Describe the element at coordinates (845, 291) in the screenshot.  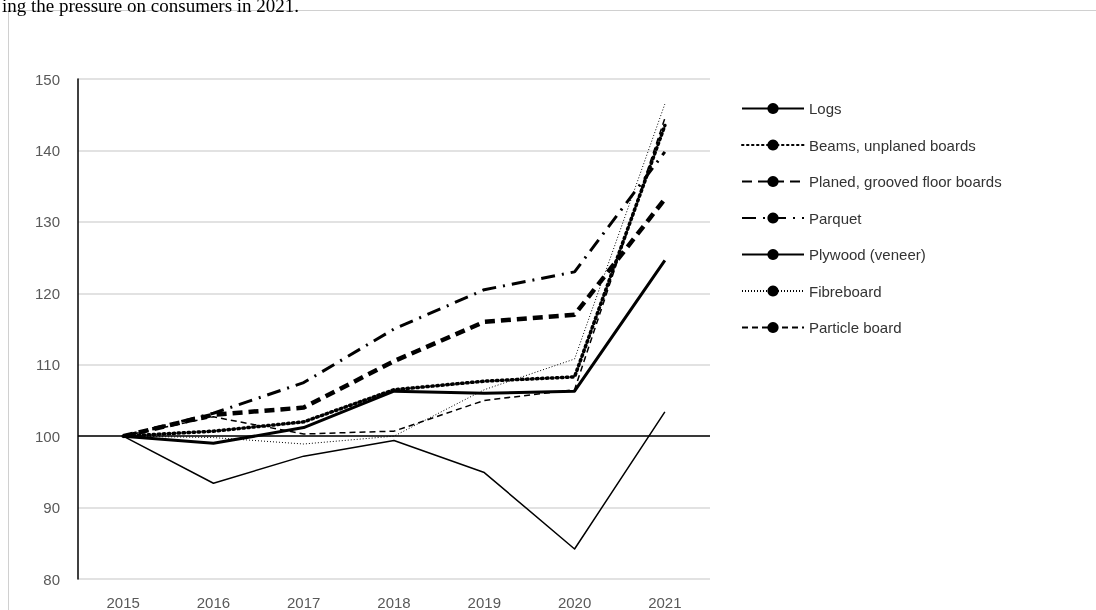
I see `legend-label: Fibreboard` at that location.